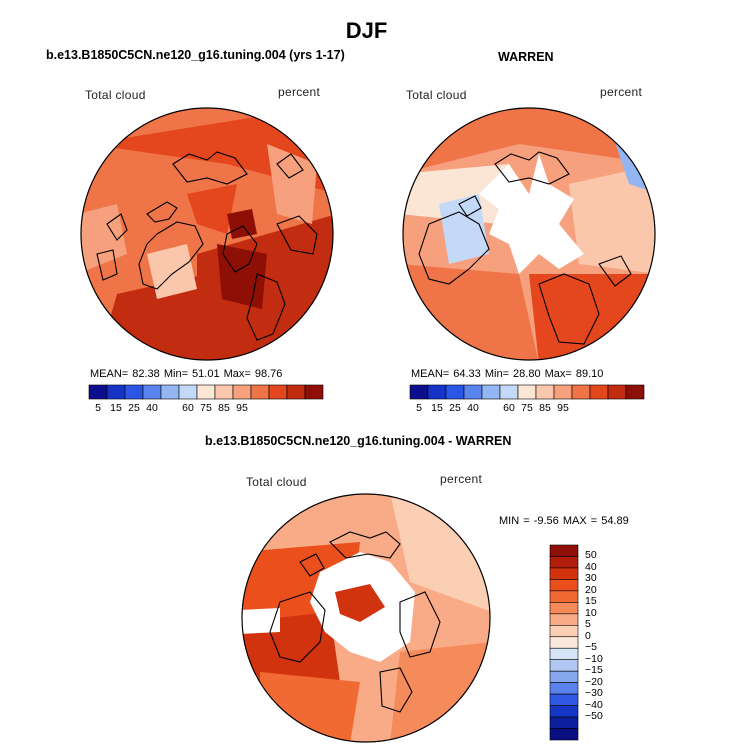 The height and width of the screenshot is (747, 733). Describe the element at coordinates (529, 234) in the screenshot. I see `obs-polar-map` at that location.